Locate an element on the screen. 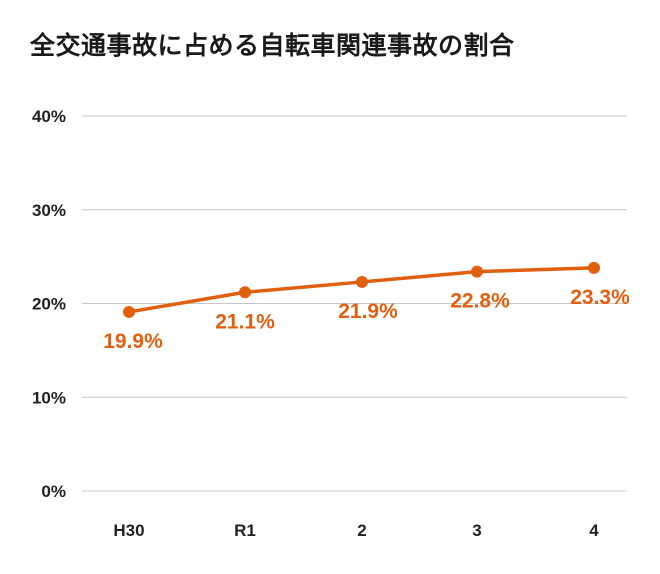  data-labels: 19.9% 21.1% 21.9% 22.8% 23.3% is located at coordinates (366, 319).